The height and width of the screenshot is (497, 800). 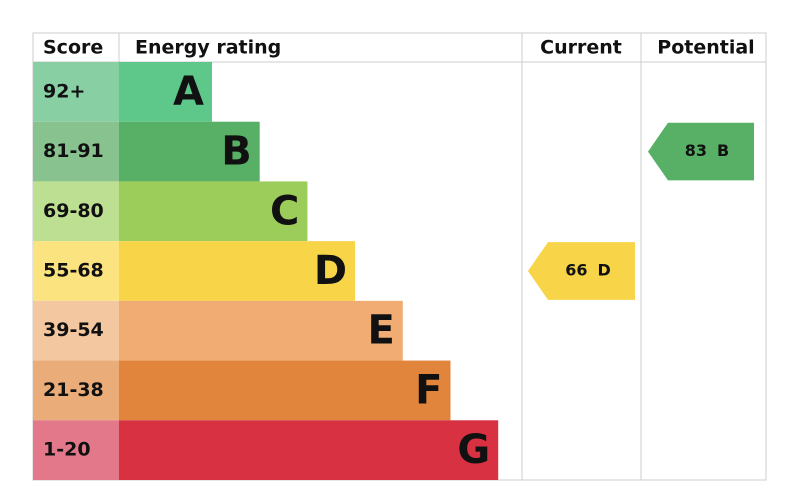 What do you see at coordinates (64, 91) in the screenshot?
I see `score-label: 92+` at bounding box center [64, 91].